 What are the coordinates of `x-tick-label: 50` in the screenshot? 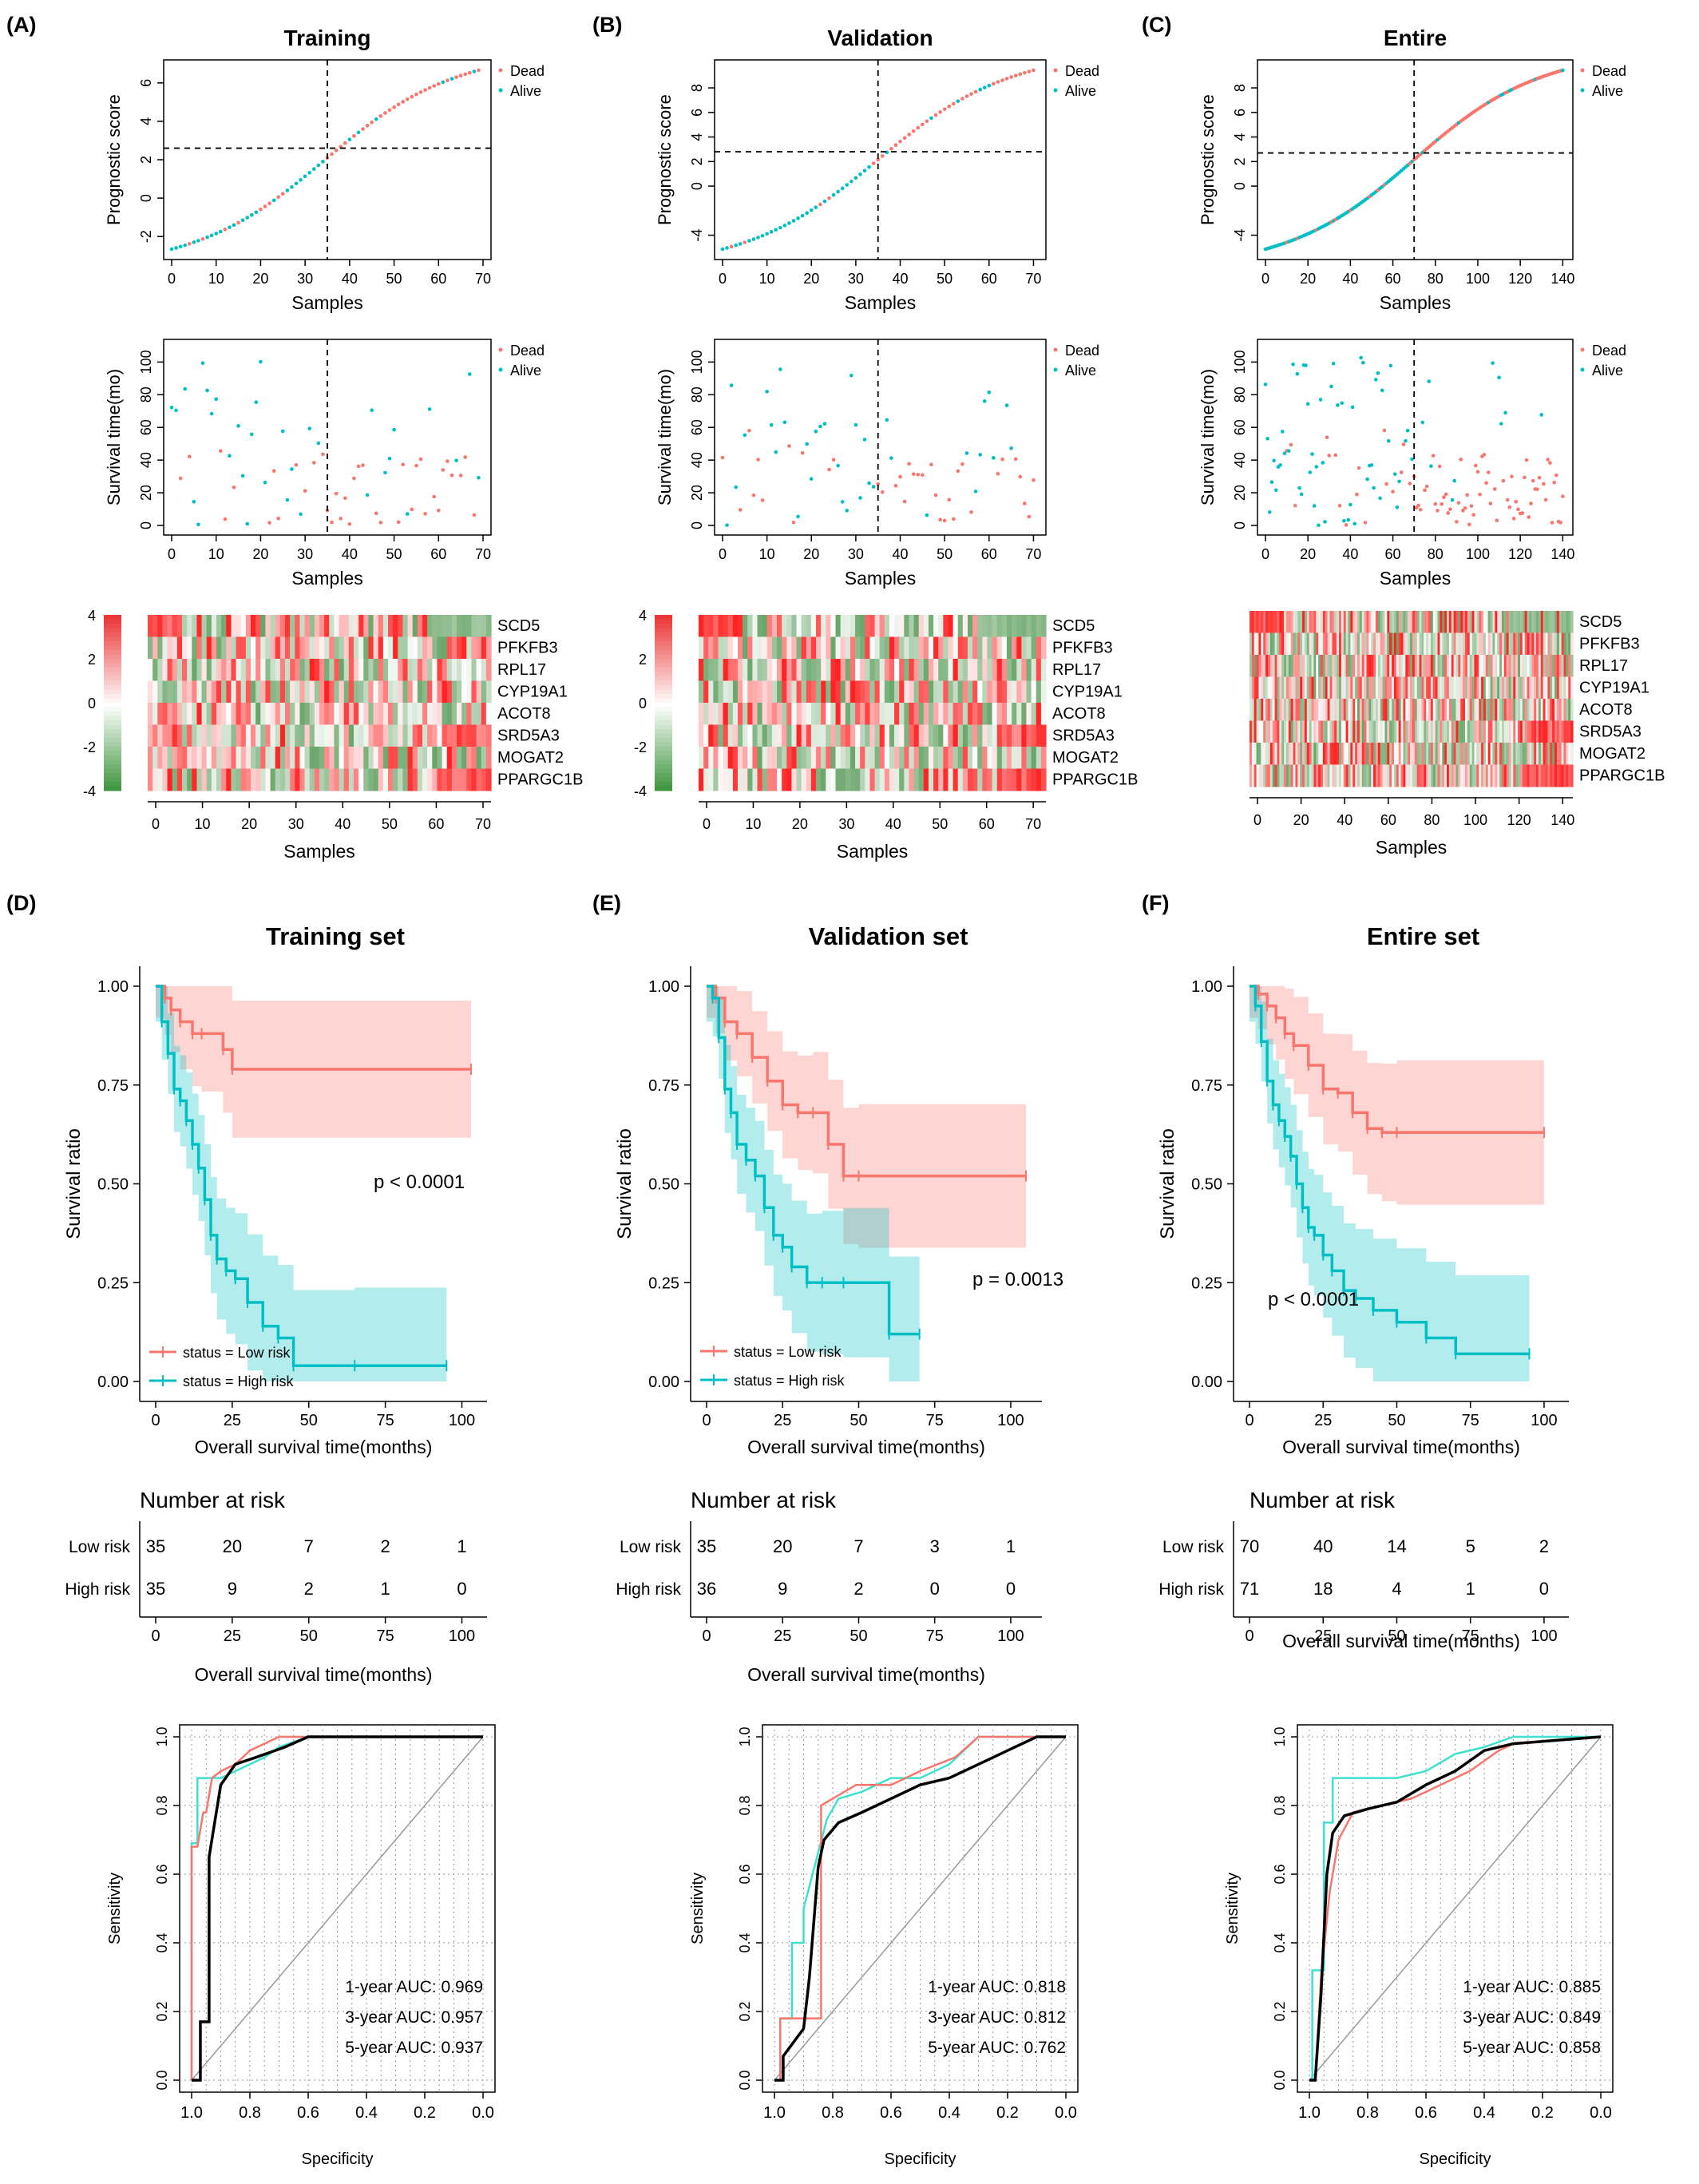 It's located at (944, 279).